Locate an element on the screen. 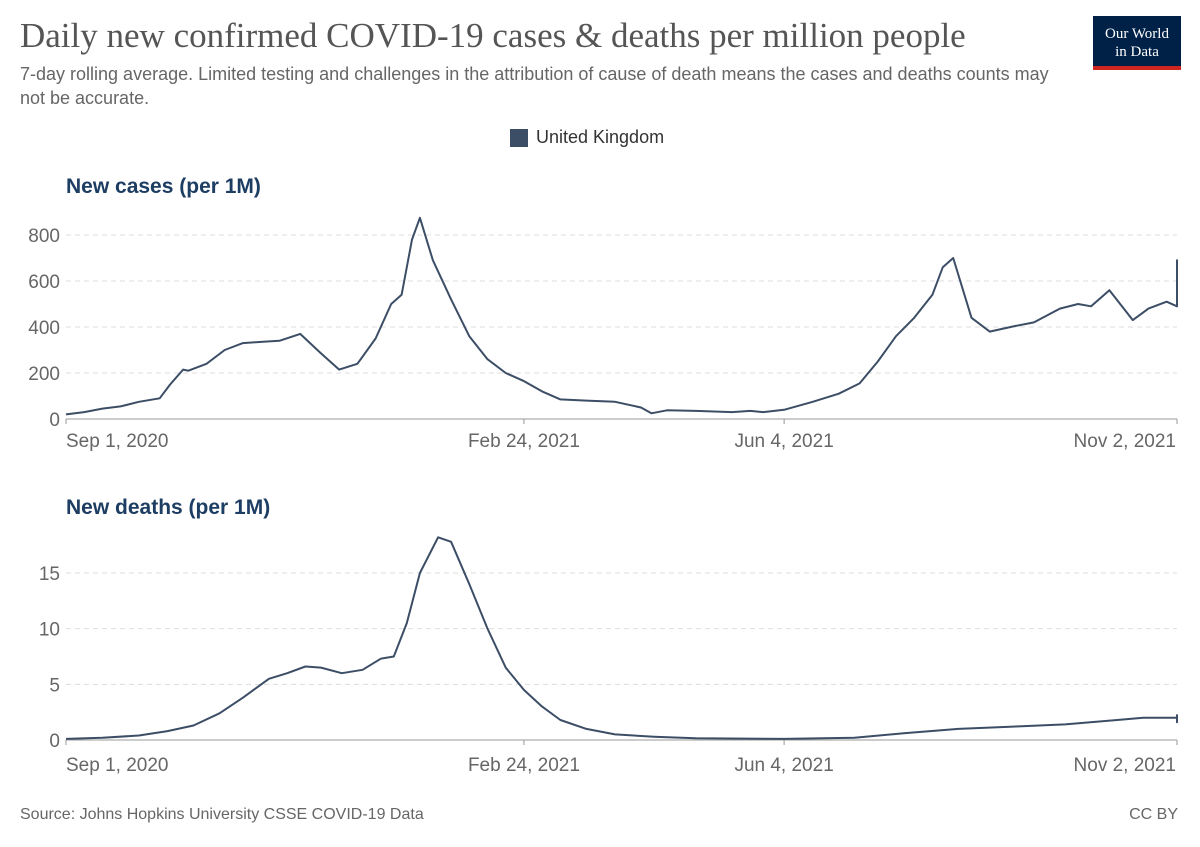  legend-swatch is located at coordinates (519, 137).